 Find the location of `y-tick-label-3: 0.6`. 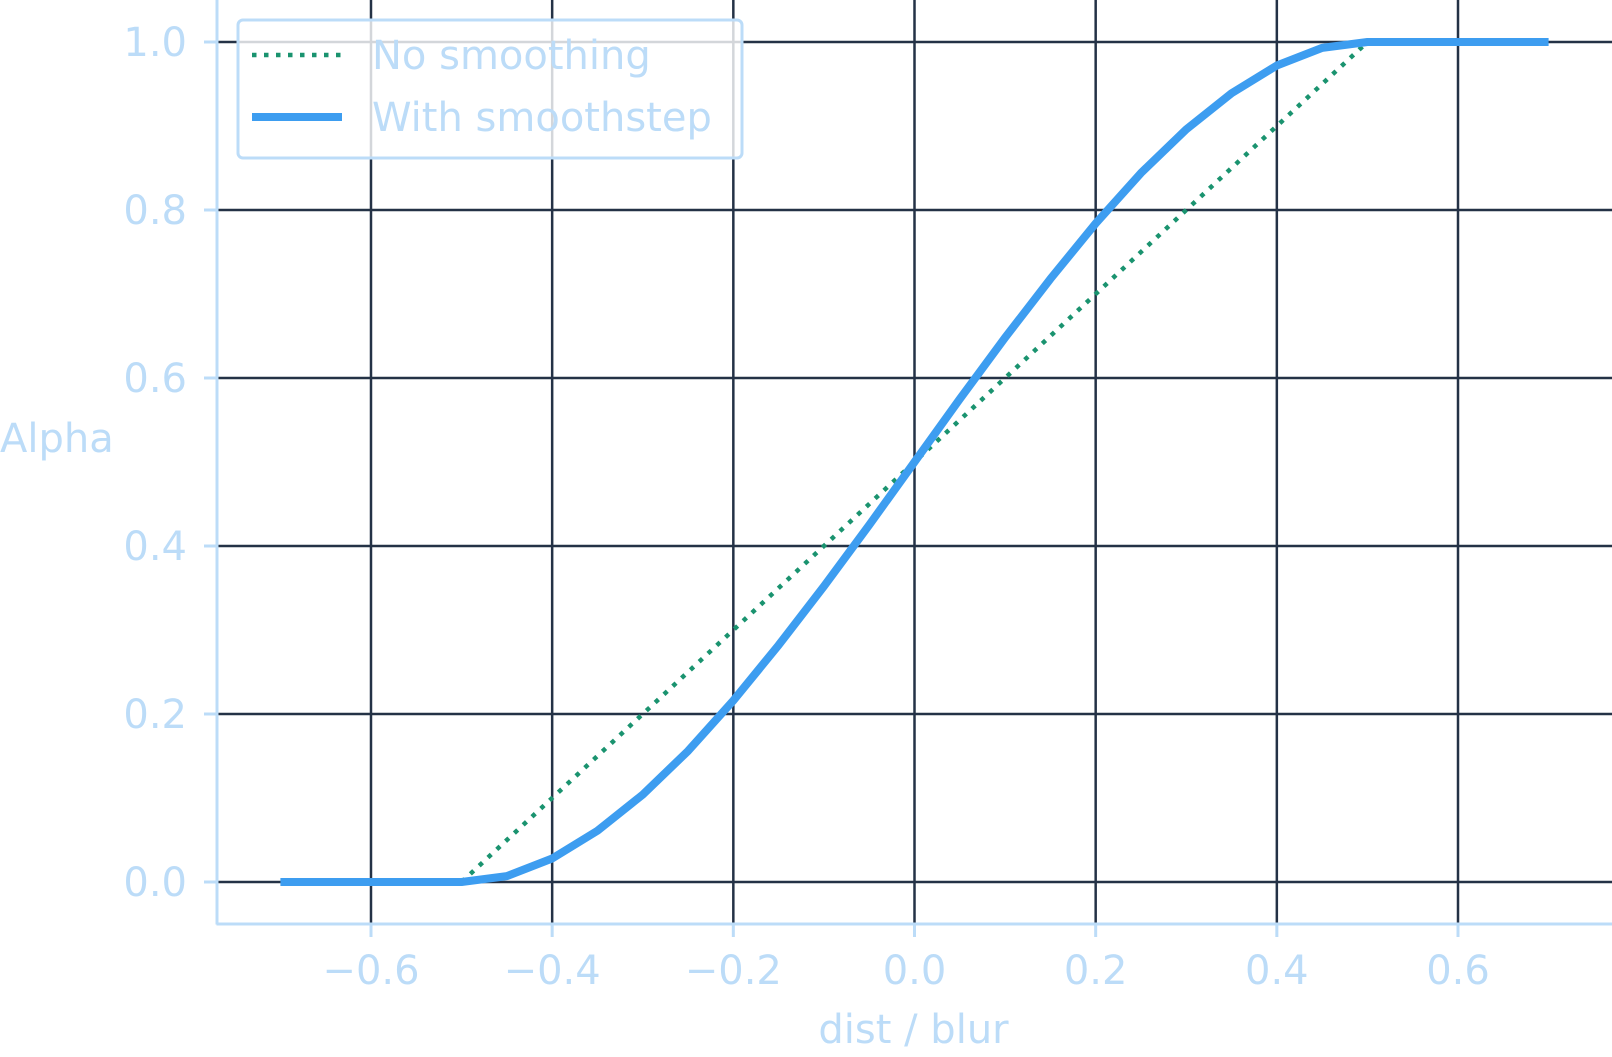

y-tick-label-3: 0.6 is located at coordinates (155, 379).